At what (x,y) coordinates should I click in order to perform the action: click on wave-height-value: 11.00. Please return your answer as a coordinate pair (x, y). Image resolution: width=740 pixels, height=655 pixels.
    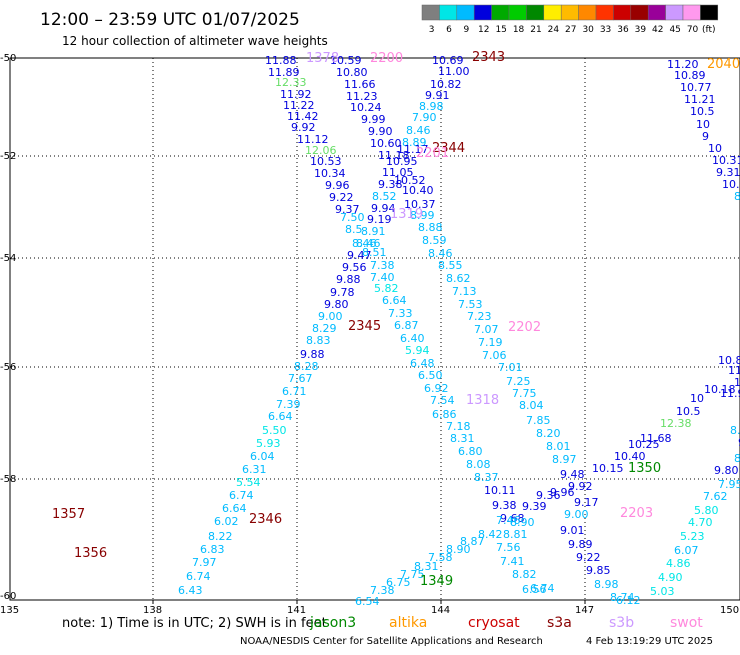
    Looking at the image, I should click on (454, 71).